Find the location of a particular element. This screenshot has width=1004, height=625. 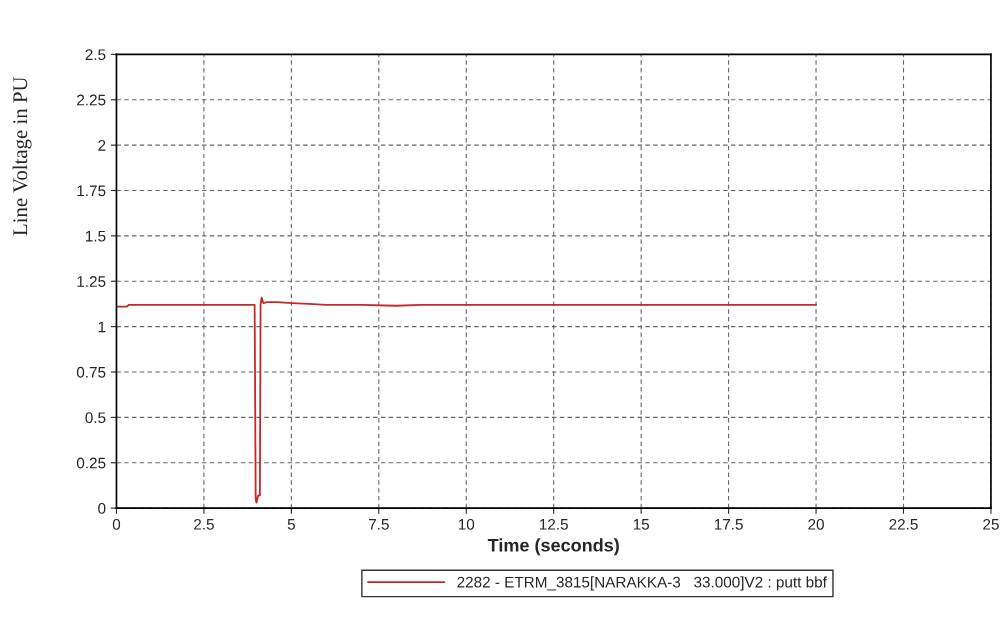

x-tick-label: 22.5 is located at coordinates (903, 524).